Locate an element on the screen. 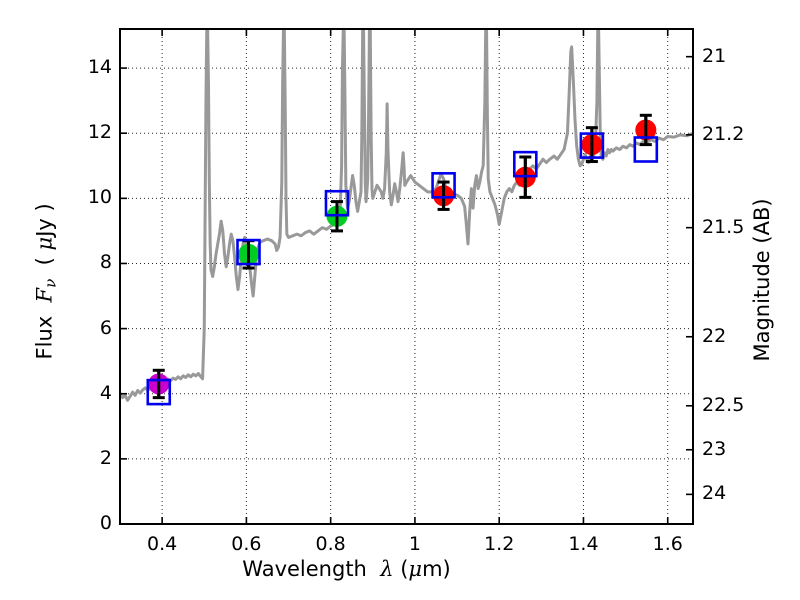 The image size is (800, 600). y2-tick-label: 21 is located at coordinates (714, 55).